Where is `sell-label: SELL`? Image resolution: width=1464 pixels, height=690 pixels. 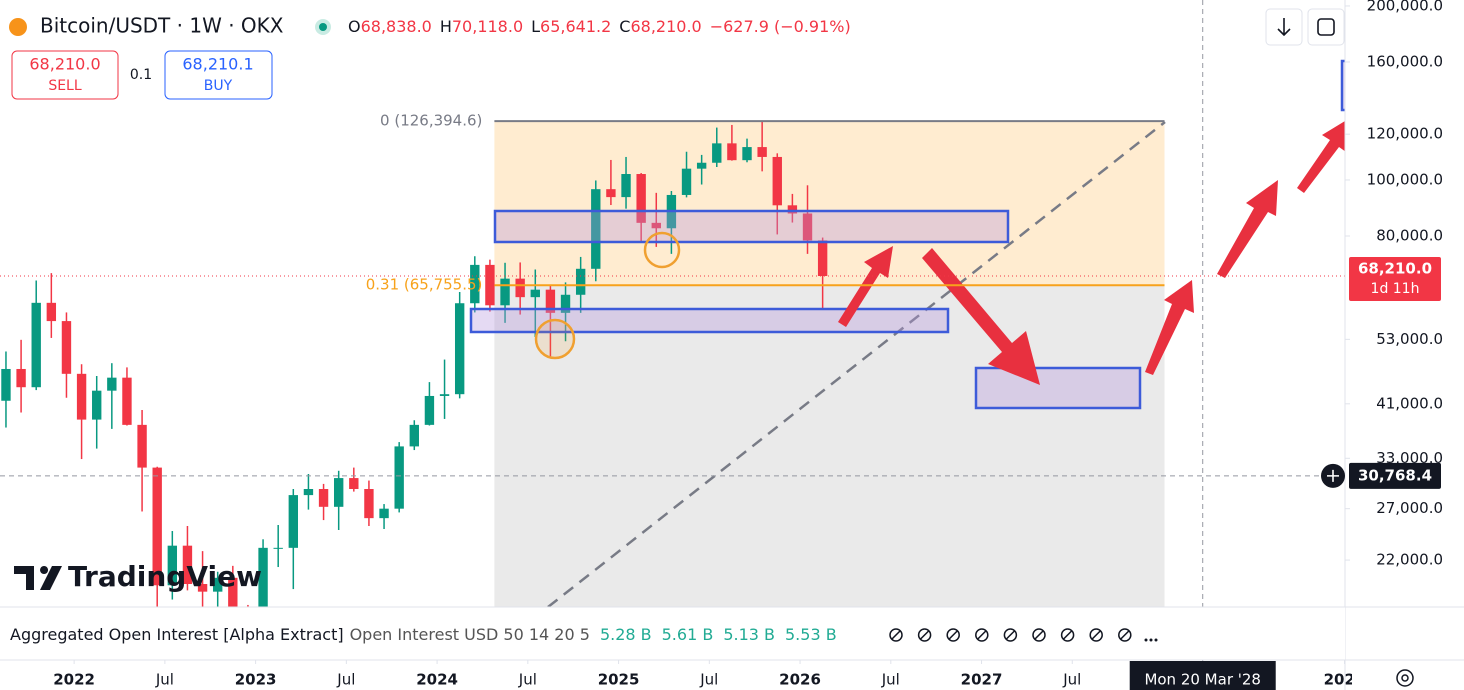 sell-label: SELL is located at coordinates (65, 86).